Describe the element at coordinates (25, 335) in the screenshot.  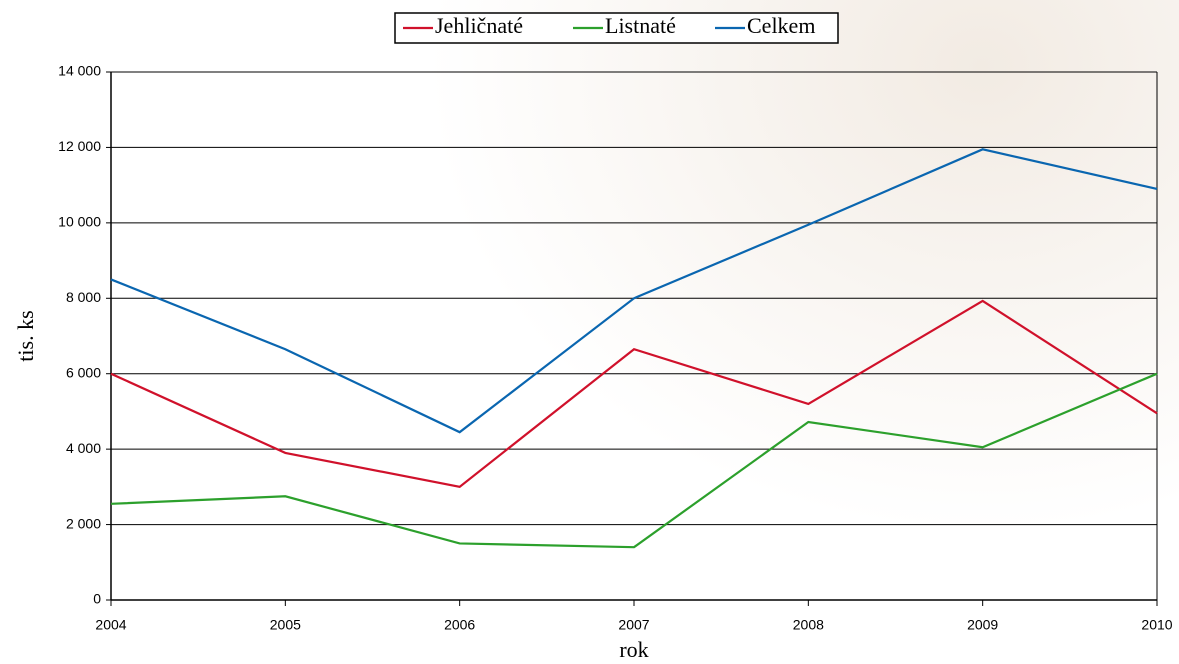
I see `y-axis-label: tis. ks` at that location.